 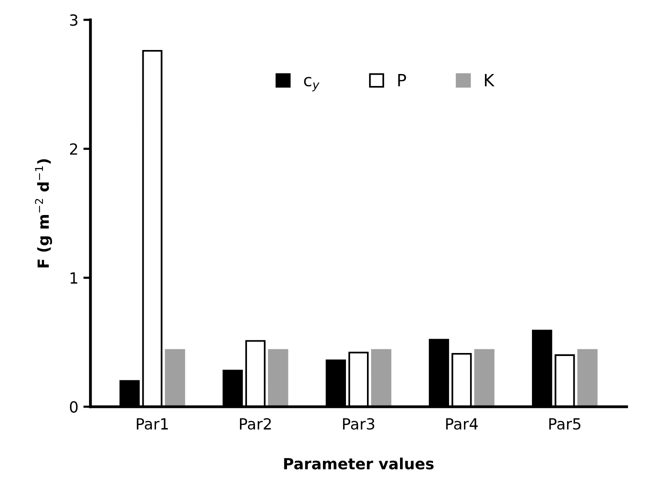 What do you see at coordinates (564, 424) in the screenshot?
I see `x-tick-label: Par5` at bounding box center [564, 424].